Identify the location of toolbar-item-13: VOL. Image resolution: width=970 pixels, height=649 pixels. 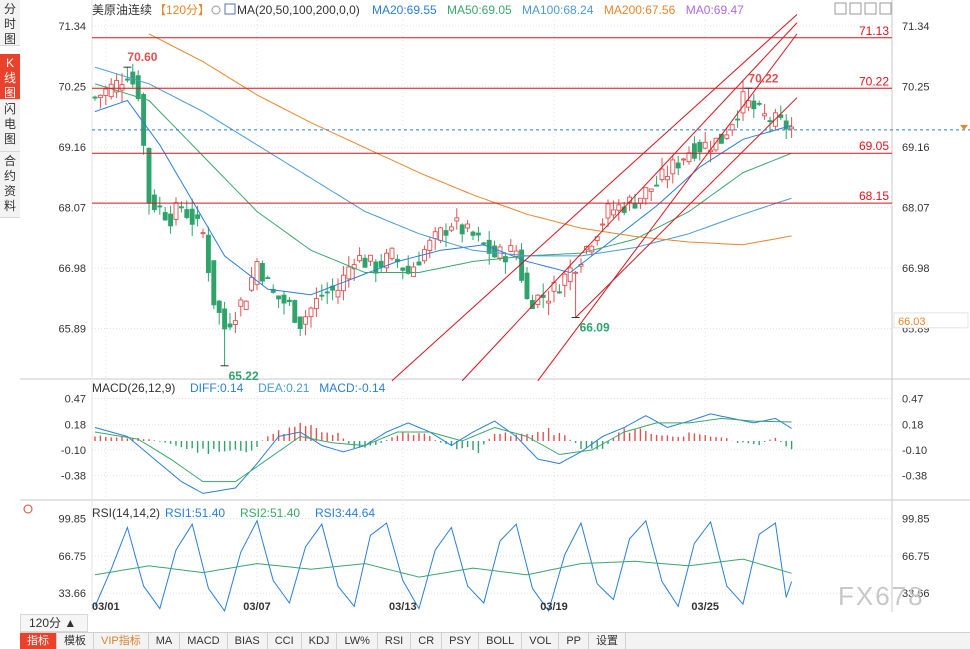
(541, 641).